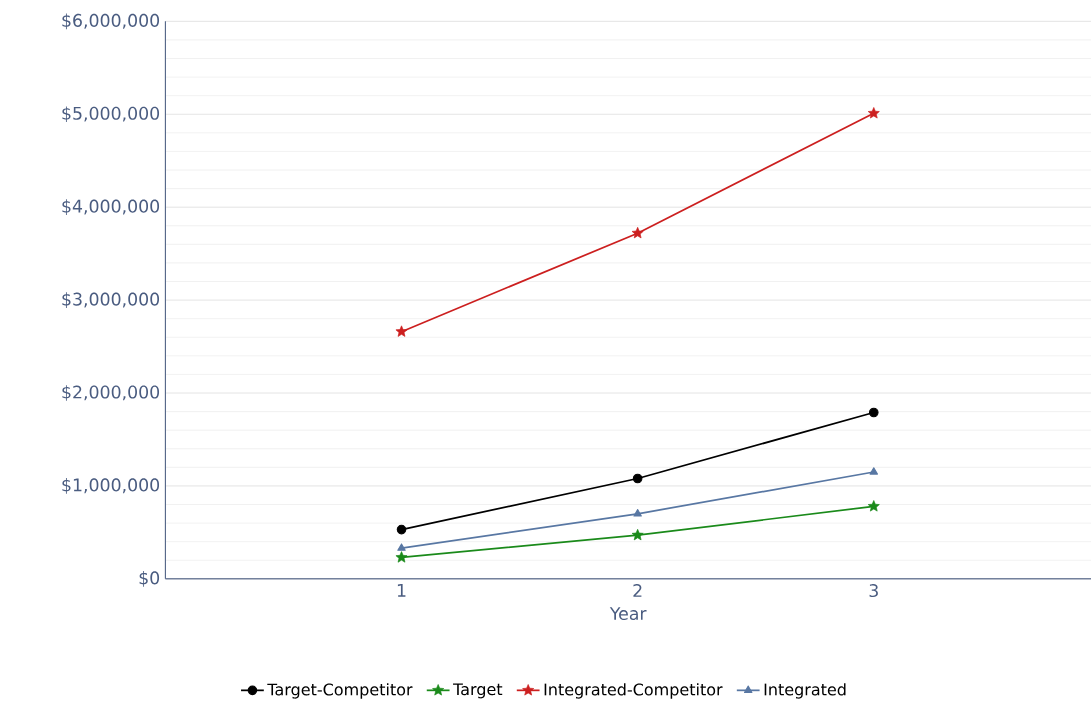  What do you see at coordinates (340, 691) in the screenshot?
I see `legend-label: Target-Competitor` at bounding box center [340, 691].